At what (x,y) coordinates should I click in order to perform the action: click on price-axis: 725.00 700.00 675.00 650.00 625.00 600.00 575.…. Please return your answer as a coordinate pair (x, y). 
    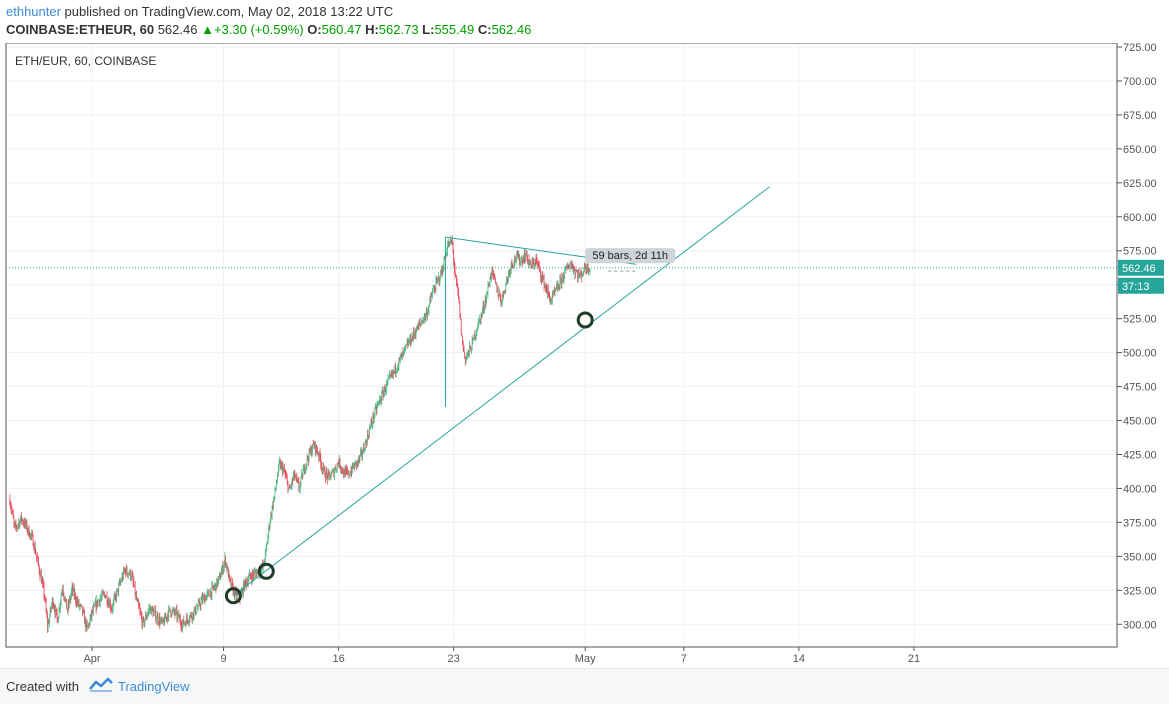
    Looking at the image, I should click on (1140, 344).